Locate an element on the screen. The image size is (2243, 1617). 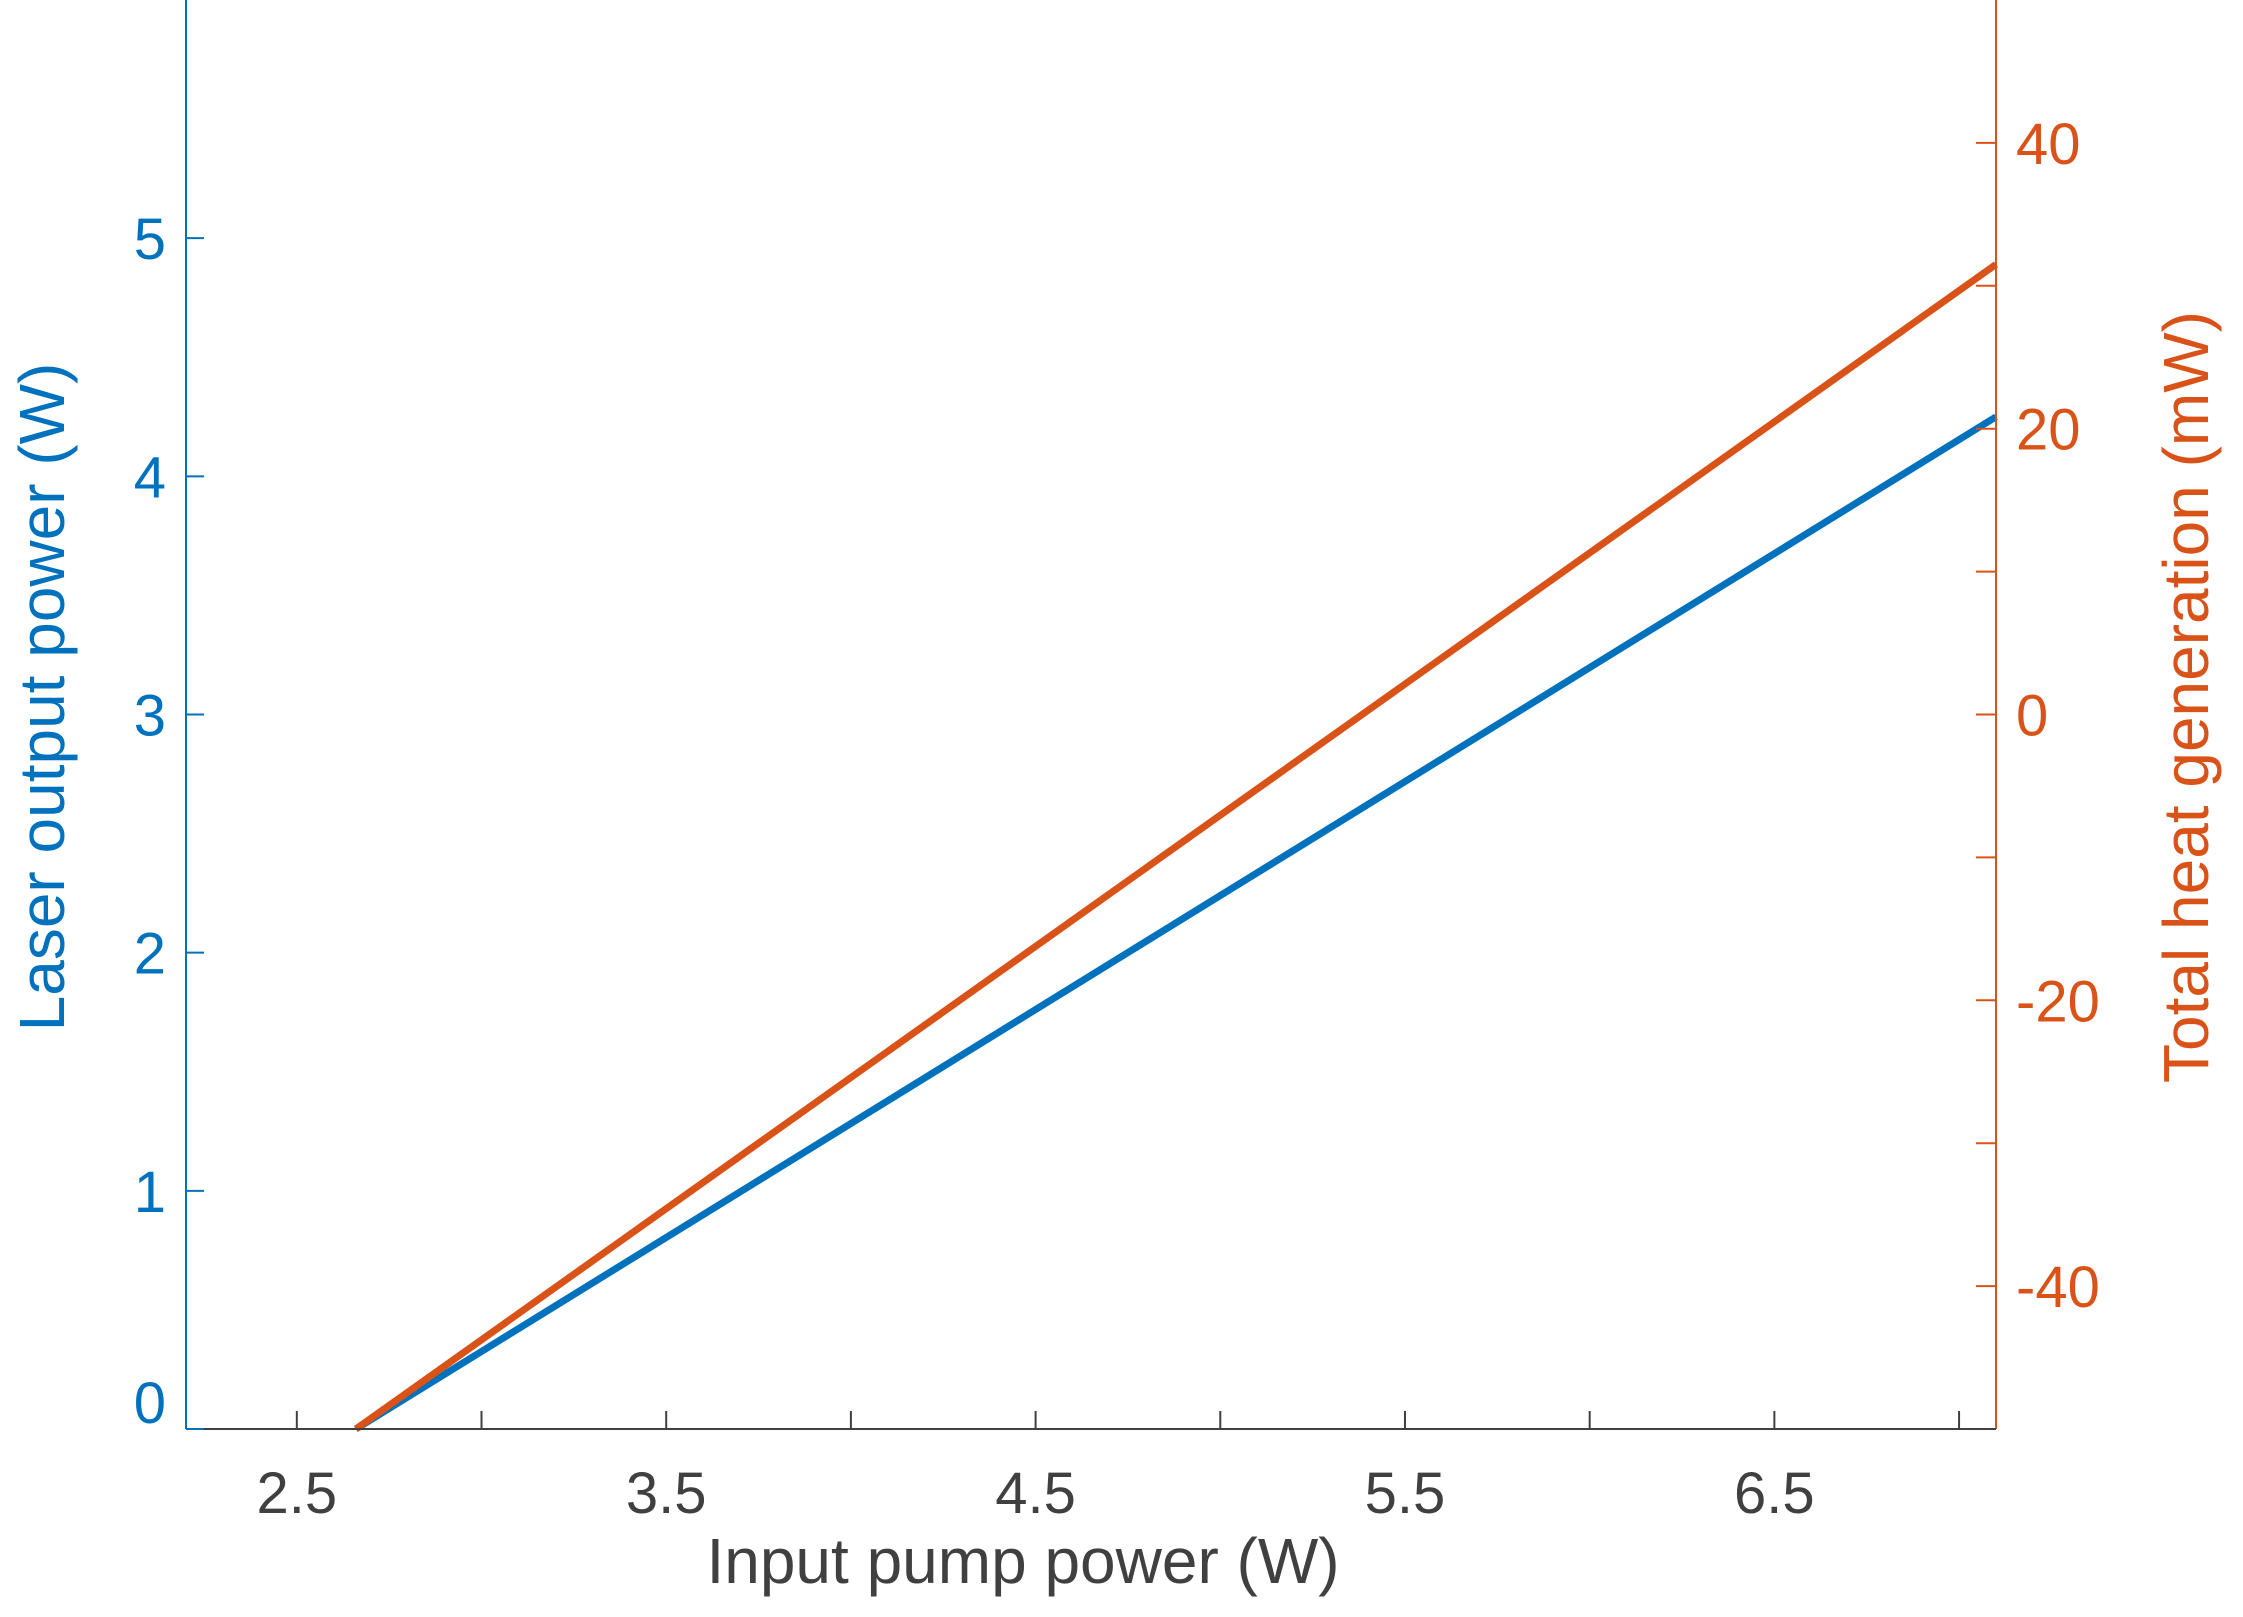
x-tick-label: 6.5 is located at coordinates (1774, 1493).